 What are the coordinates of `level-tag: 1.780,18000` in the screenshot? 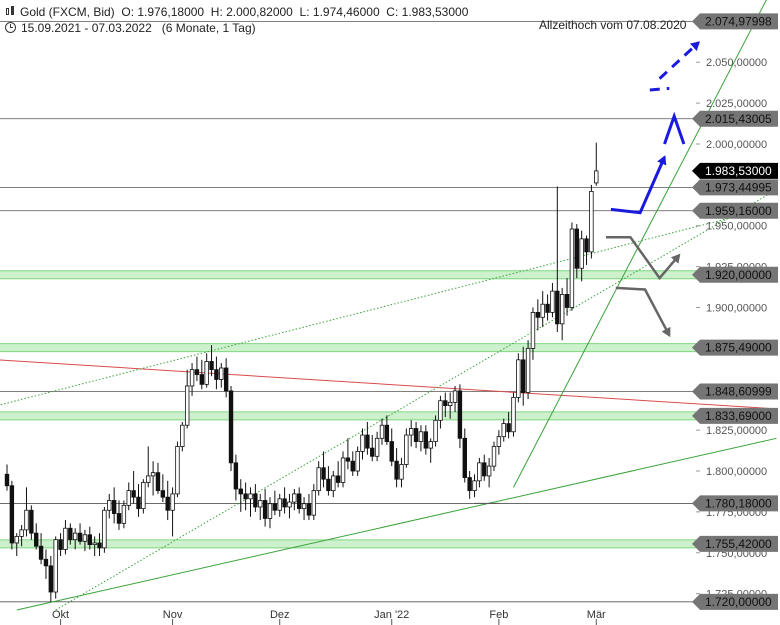 It's located at (735, 503).